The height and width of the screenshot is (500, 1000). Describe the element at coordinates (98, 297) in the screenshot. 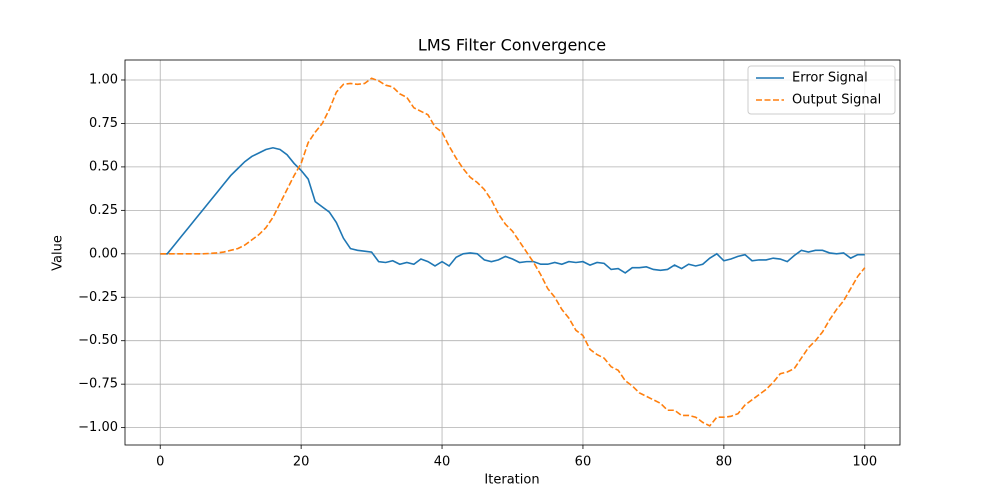

I see `y-tick-label: −0.25` at that location.